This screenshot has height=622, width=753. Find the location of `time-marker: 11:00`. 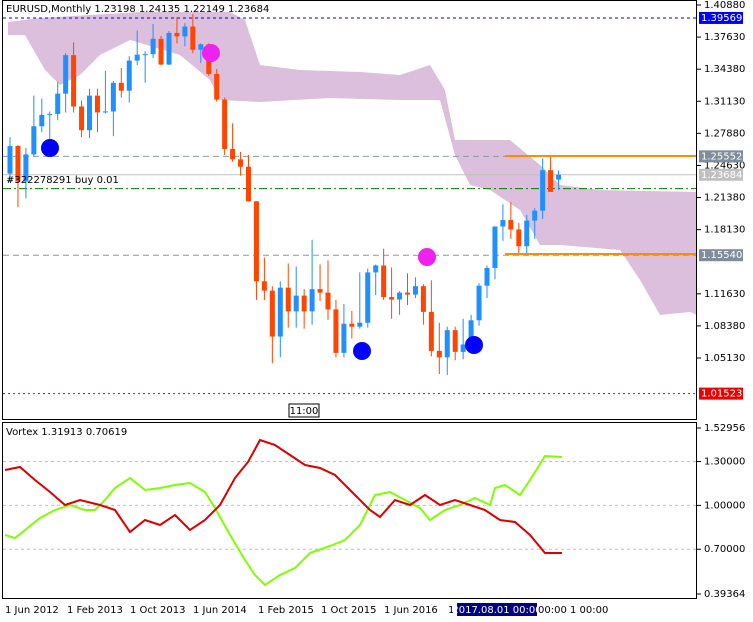

time-marker: 11:00 is located at coordinates (304, 411).